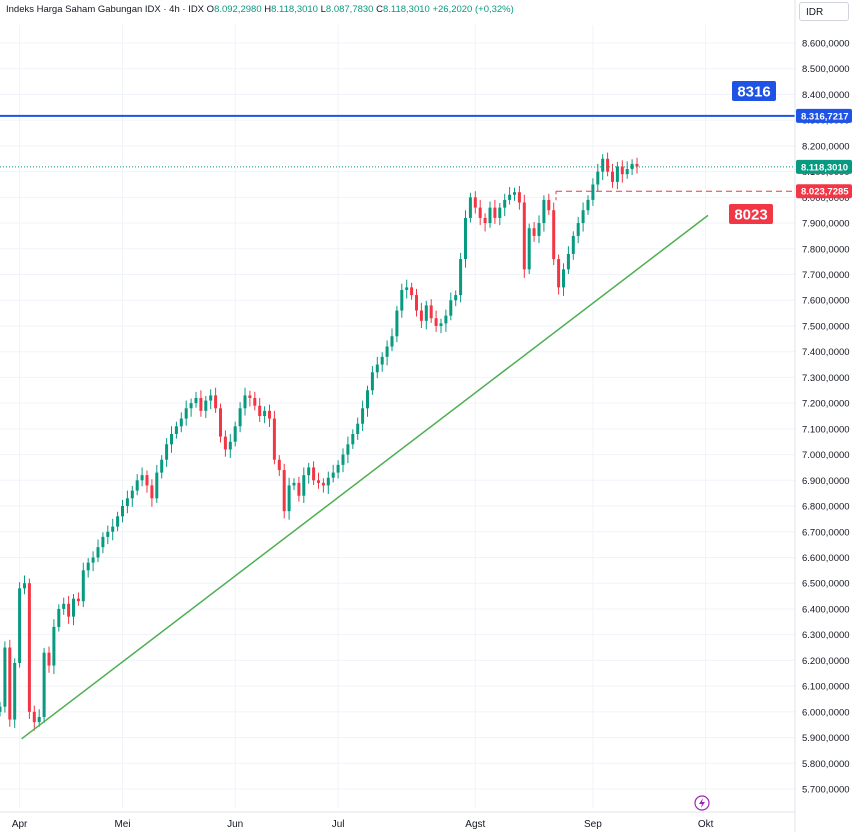  Describe the element at coordinates (751, 214) in the screenshot. I see `support-annotation: 8023` at that location.